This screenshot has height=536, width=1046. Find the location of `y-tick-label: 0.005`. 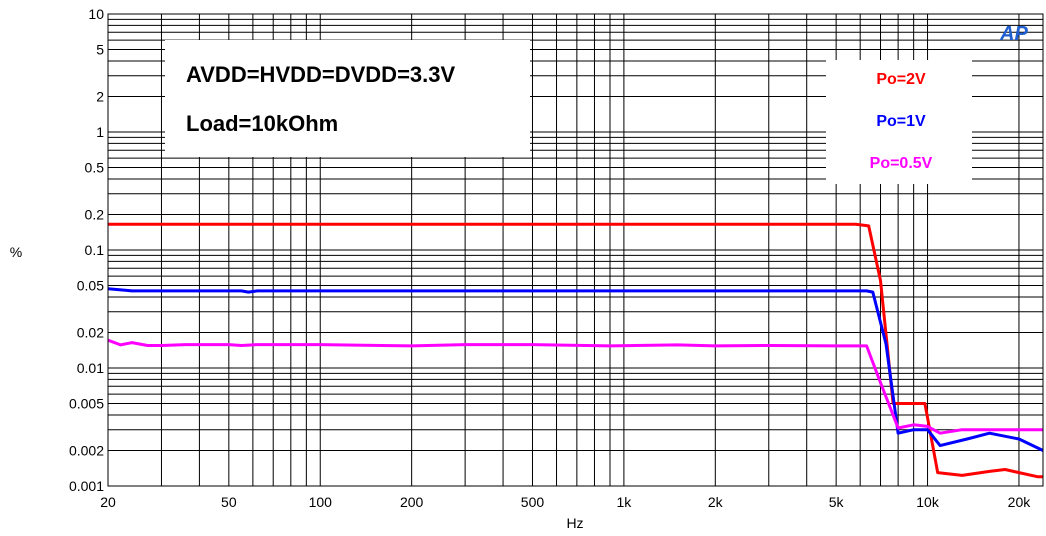

y-tick-label: 0.005 is located at coordinates (86, 404).